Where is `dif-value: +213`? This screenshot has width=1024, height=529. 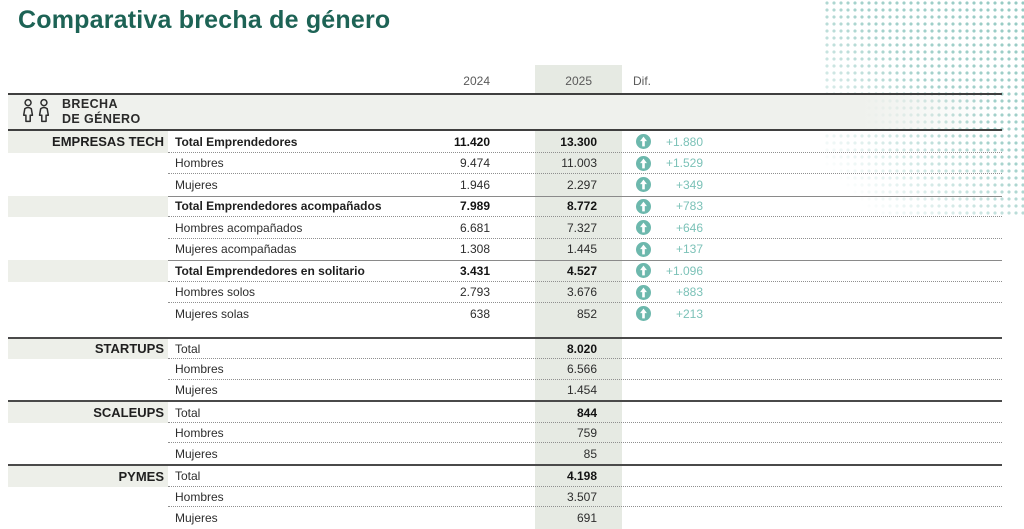
dif-value: +213 is located at coordinates (689, 313).